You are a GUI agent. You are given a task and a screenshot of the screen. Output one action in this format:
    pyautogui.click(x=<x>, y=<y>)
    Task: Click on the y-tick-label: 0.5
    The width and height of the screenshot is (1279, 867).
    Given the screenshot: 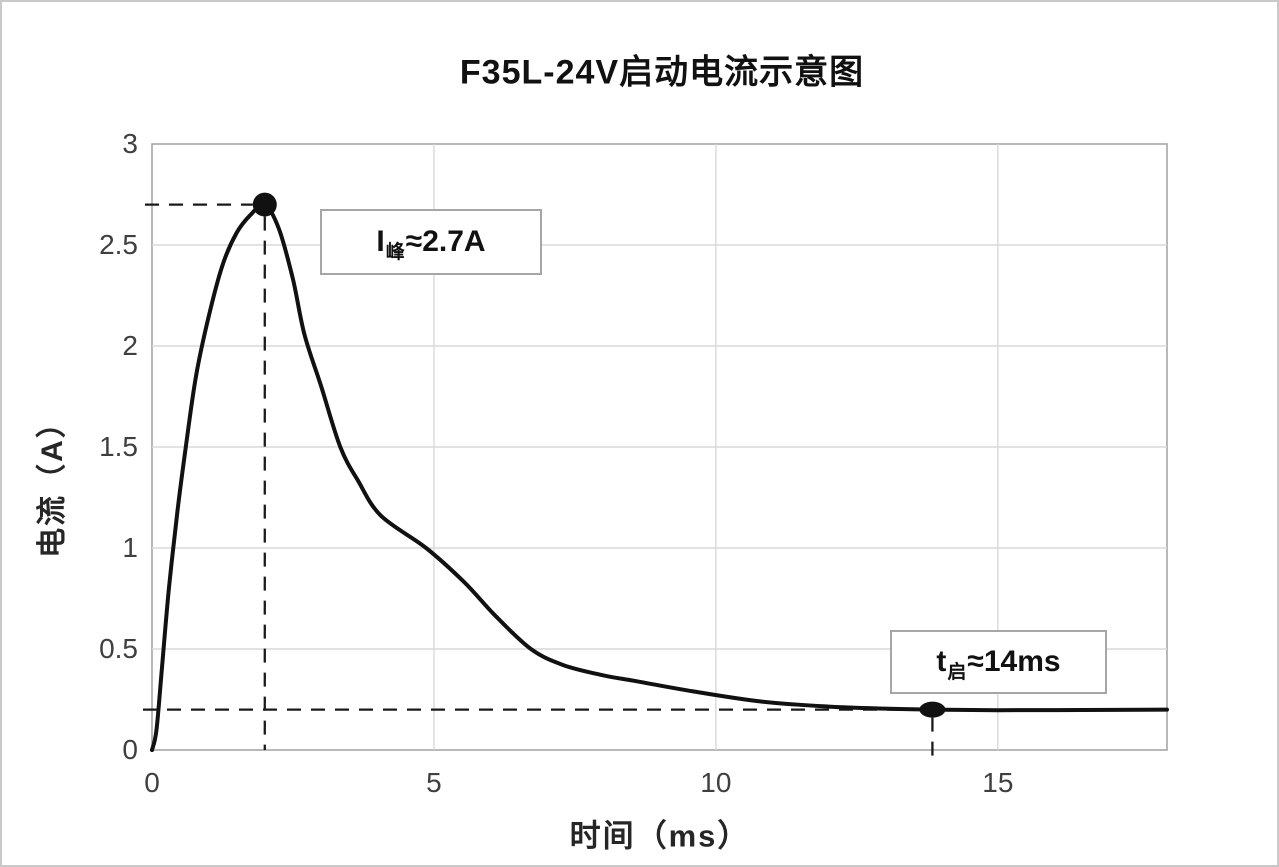 What is the action you would take?
    pyautogui.click(x=118, y=648)
    